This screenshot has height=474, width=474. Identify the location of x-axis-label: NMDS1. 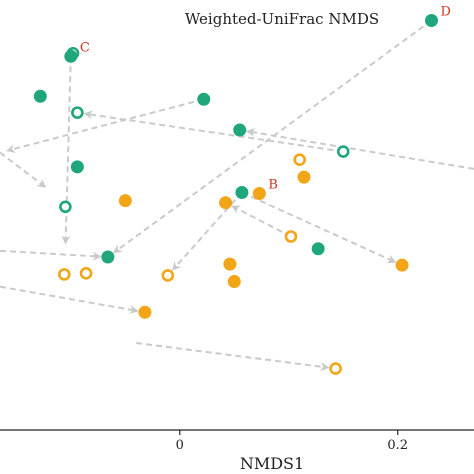
(272, 463).